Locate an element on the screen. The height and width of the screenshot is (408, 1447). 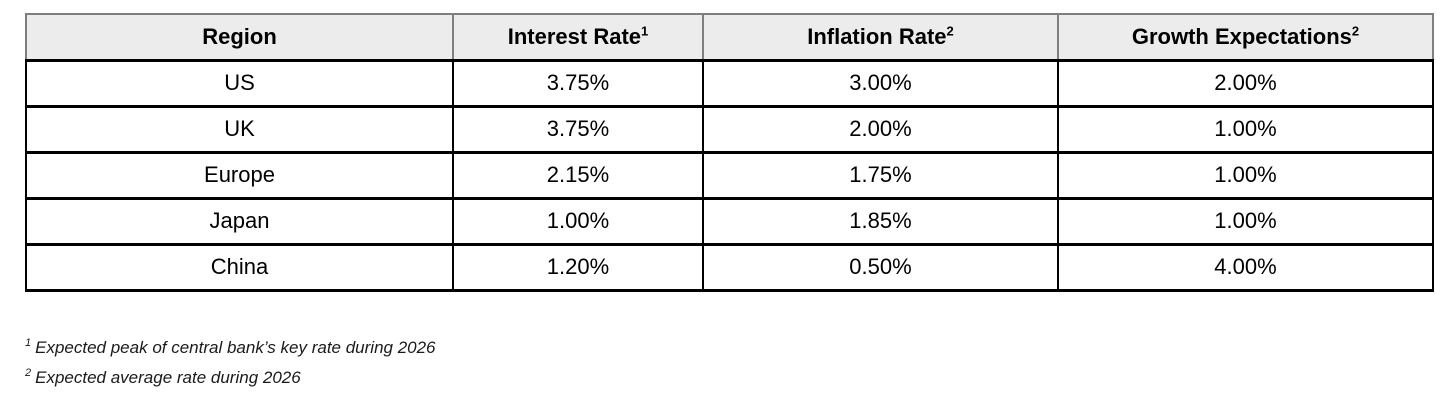
table-row-us: US 3.75% 3.00% 2.00% is located at coordinates (729, 83).